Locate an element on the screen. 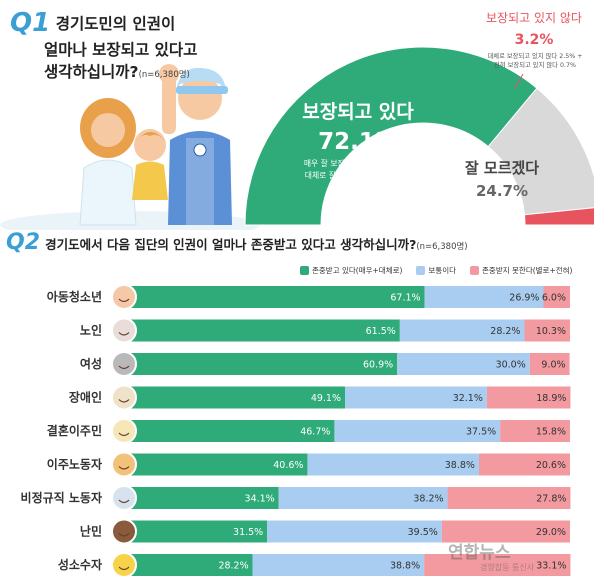 This screenshot has width=594, height=582. data-label: 34.1% is located at coordinates (260, 499).